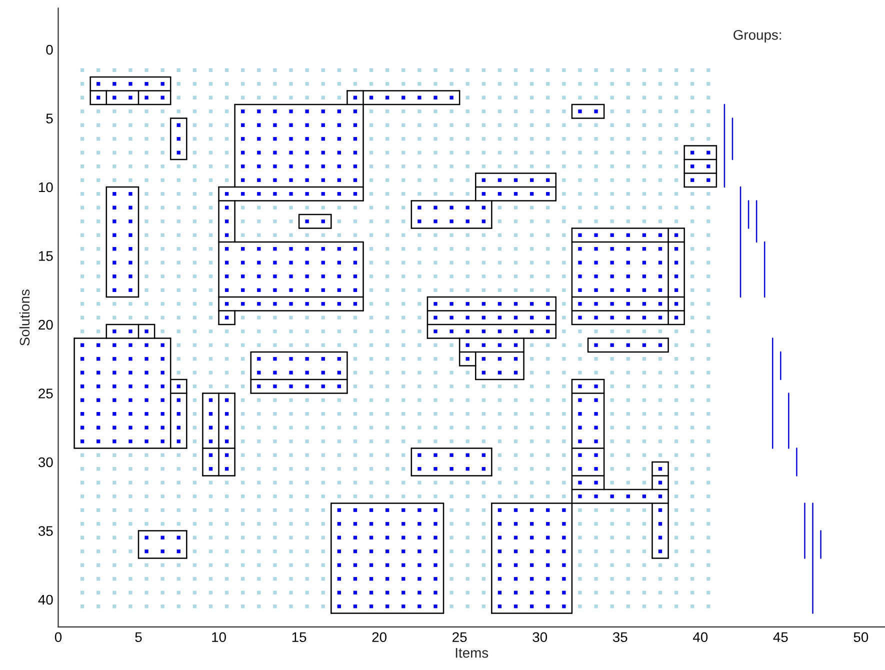 This screenshot has height=670, width=885. What do you see at coordinates (58, 637) in the screenshot?
I see `x-tick-label: 0` at bounding box center [58, 637].